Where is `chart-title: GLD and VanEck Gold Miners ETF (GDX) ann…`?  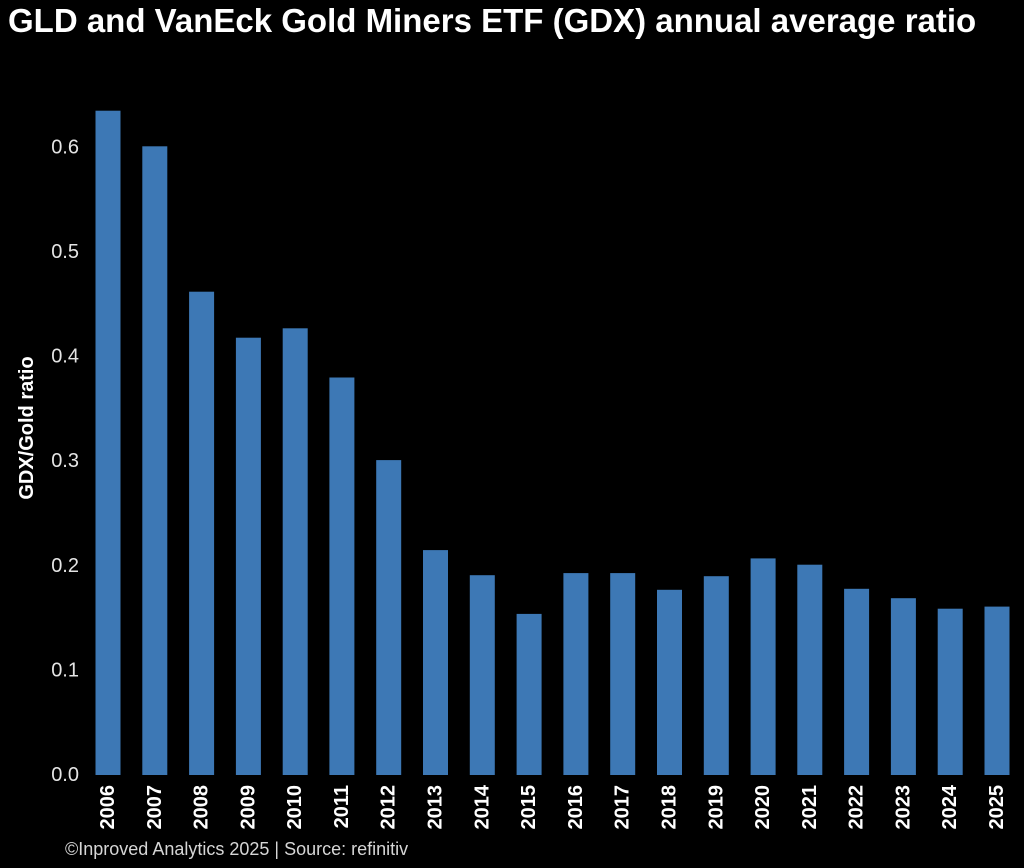 chart-title: GLD and VanEck Gold Miners ETF (GDX) ann… is located at coordinates (492, 20).